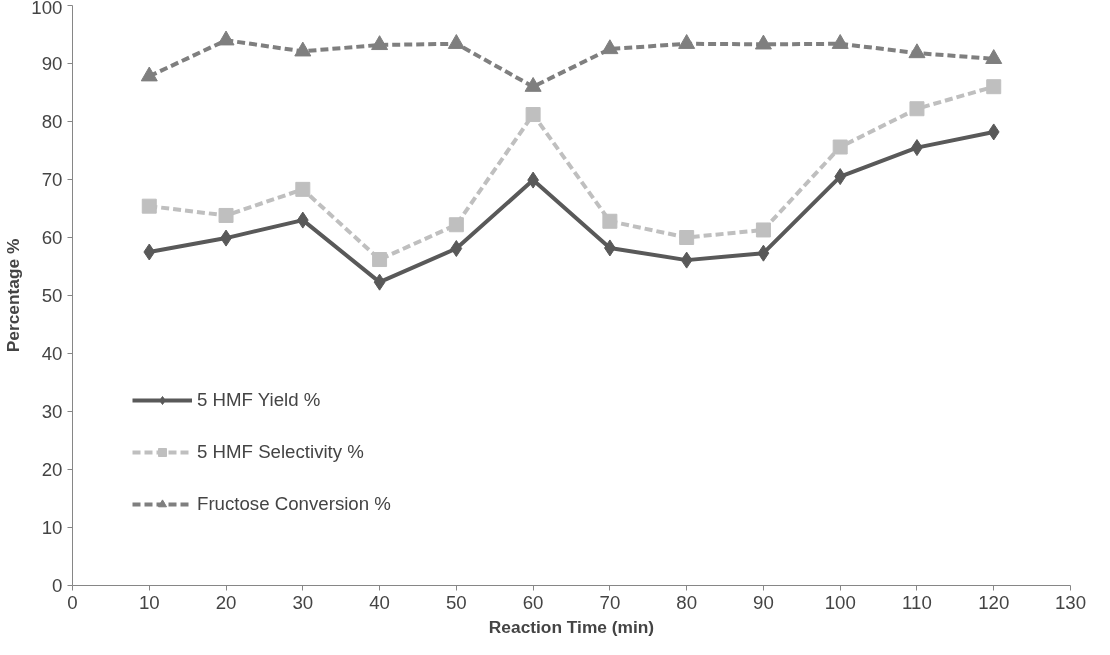  Describe the element at coordinates (533, 602) in the screenshot. I see `x-tick-label: 60` at that location.